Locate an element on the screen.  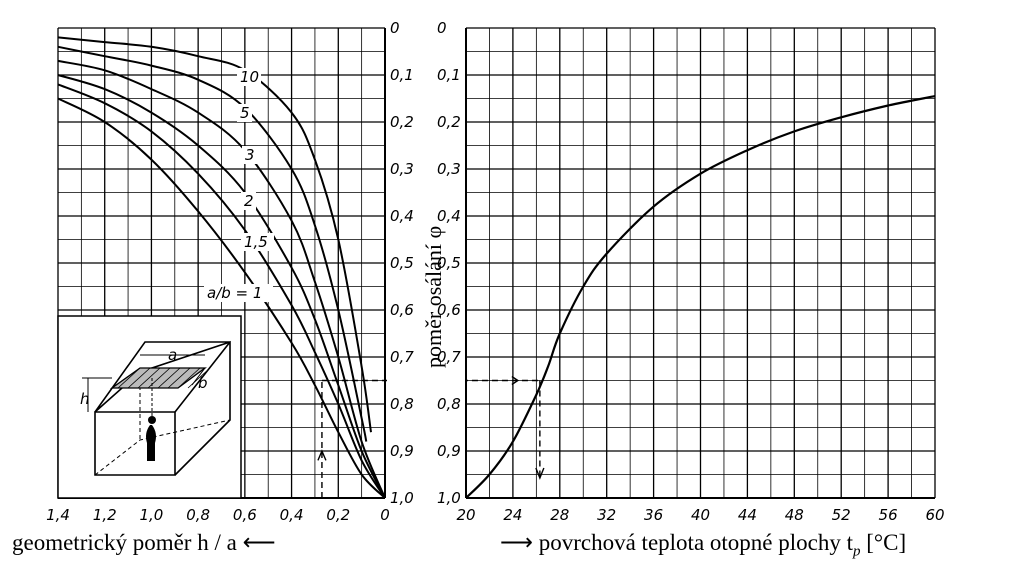
left-x-tick-label: 0,8 is located at coordinates (198, 515).